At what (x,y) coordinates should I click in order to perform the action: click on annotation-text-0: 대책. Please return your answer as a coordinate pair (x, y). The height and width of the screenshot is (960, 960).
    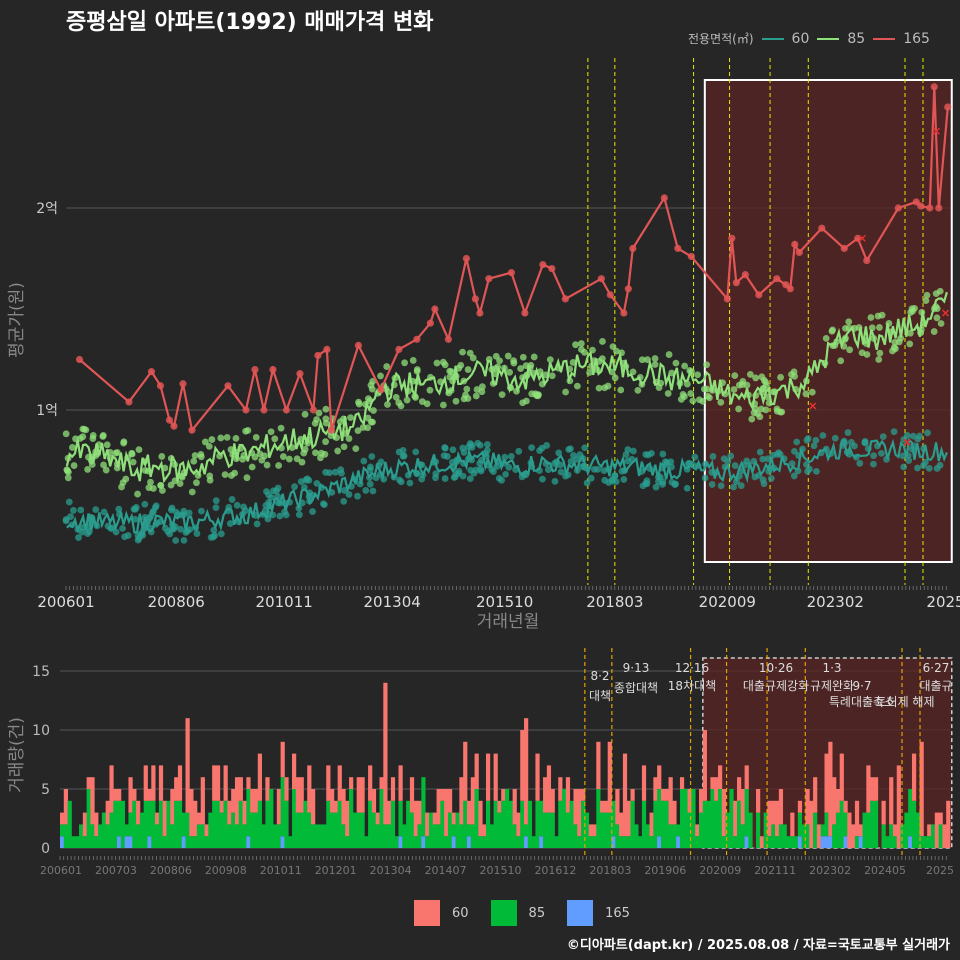
    Looking at the image, I should click on (600, 695).